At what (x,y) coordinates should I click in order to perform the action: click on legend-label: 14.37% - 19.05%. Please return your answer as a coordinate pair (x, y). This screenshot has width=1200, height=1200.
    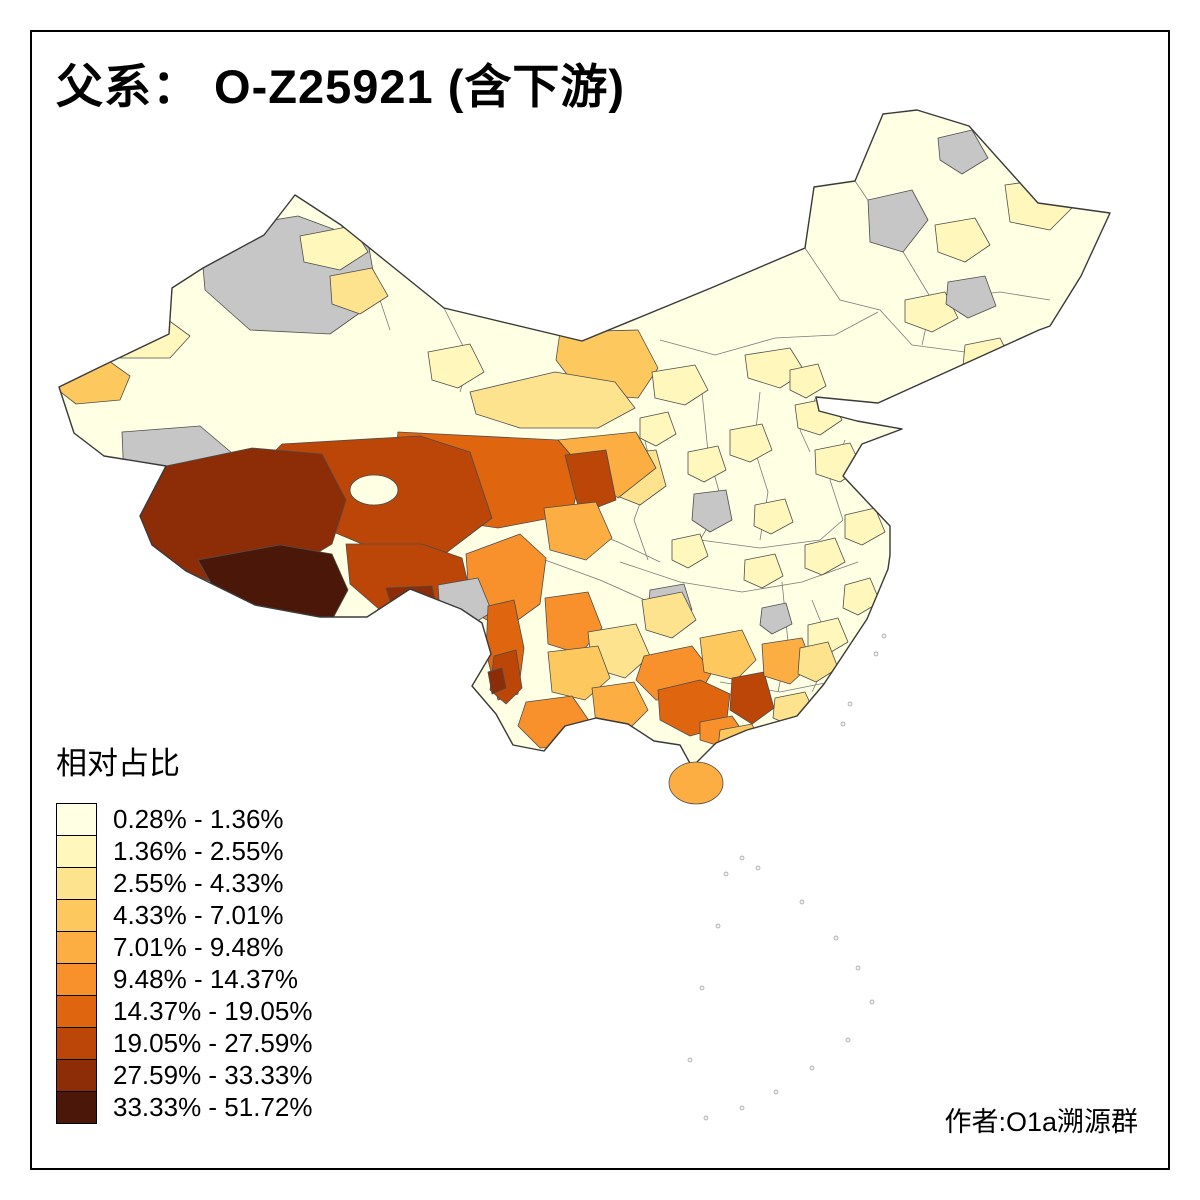
    Looking at the image, I should click on (213, 1011).